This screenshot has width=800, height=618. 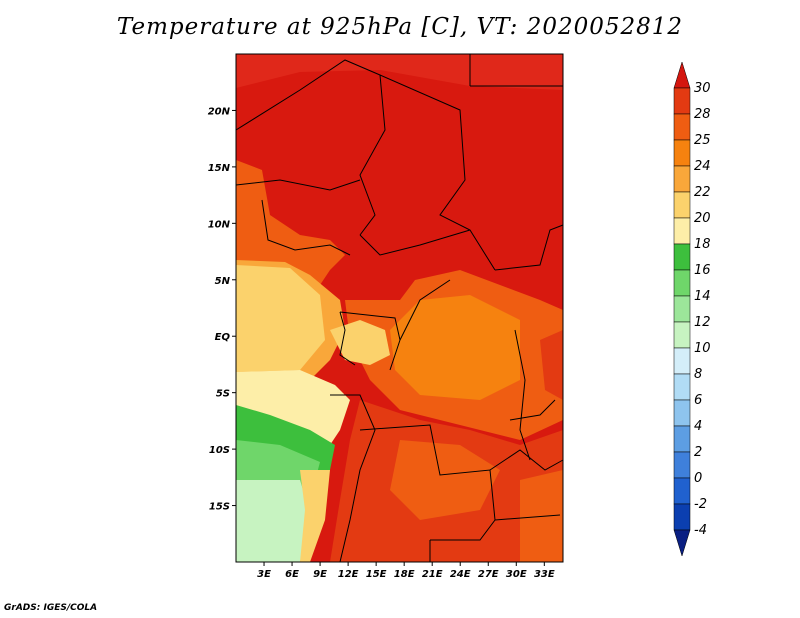 I want to click on colorbar-label: 14, so click(x=702, y=296).